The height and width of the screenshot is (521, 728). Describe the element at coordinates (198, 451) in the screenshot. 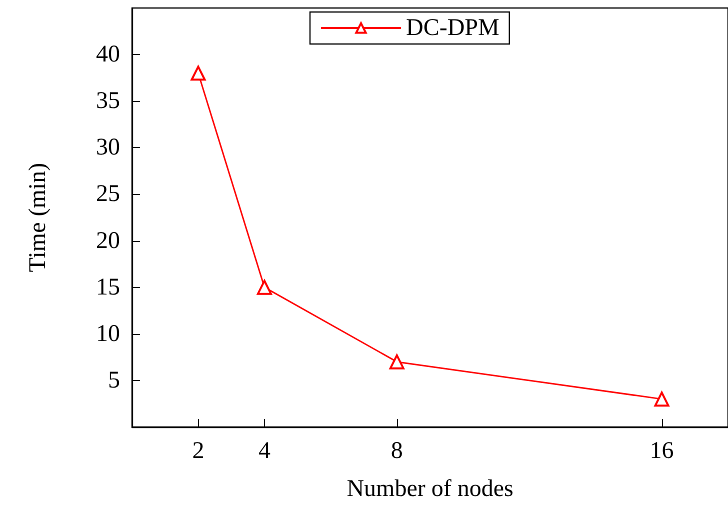

I see `x-tick-label: 2` at that location.